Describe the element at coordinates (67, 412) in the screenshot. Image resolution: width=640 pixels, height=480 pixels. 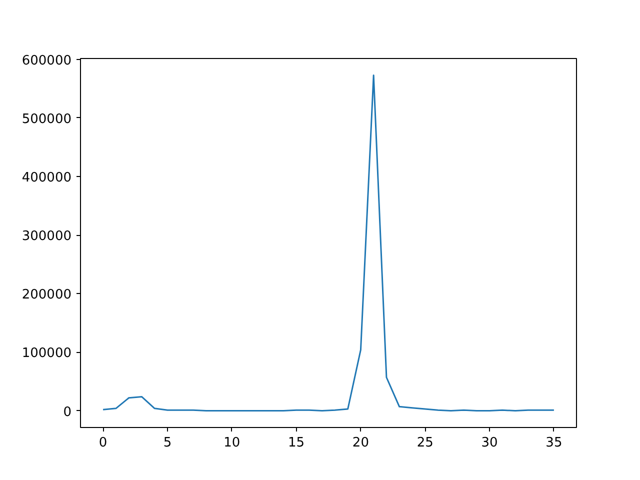
I see `y-tick-label: 0` at that location.